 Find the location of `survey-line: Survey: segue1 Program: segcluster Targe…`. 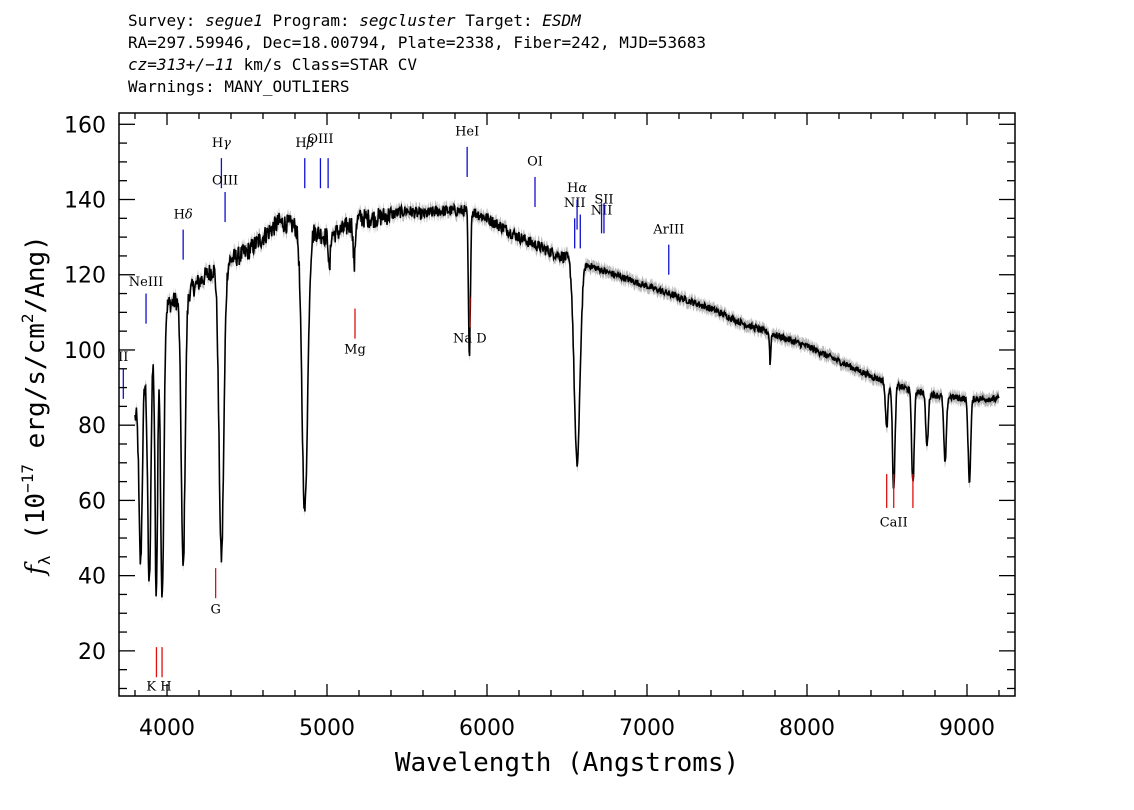

survey-line: Survey: segue1 Program: segcluster Targe… is located at coordinates (417, 21).